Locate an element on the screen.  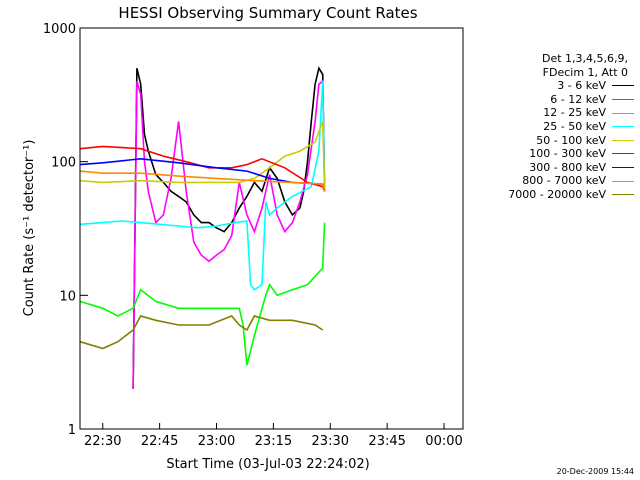
legend-entry-label: 300 - 800 keV is located at coordinates (567, 167).